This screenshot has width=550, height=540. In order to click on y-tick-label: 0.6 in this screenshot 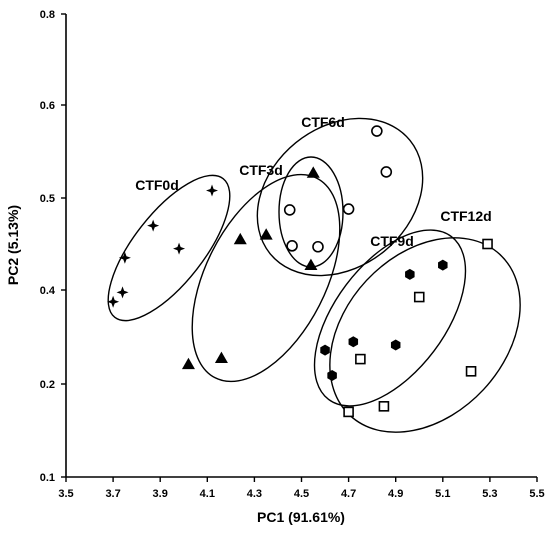, I will do `click(47, 106)`.